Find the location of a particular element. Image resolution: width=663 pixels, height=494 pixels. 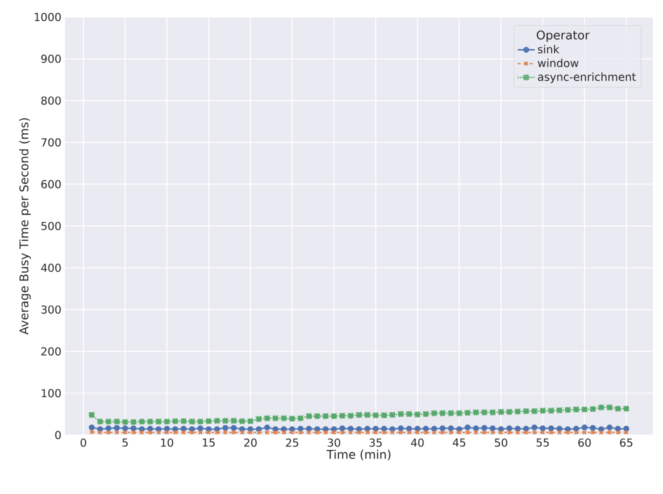

x-tick-label: 5 is located at coordinates (125, 442).